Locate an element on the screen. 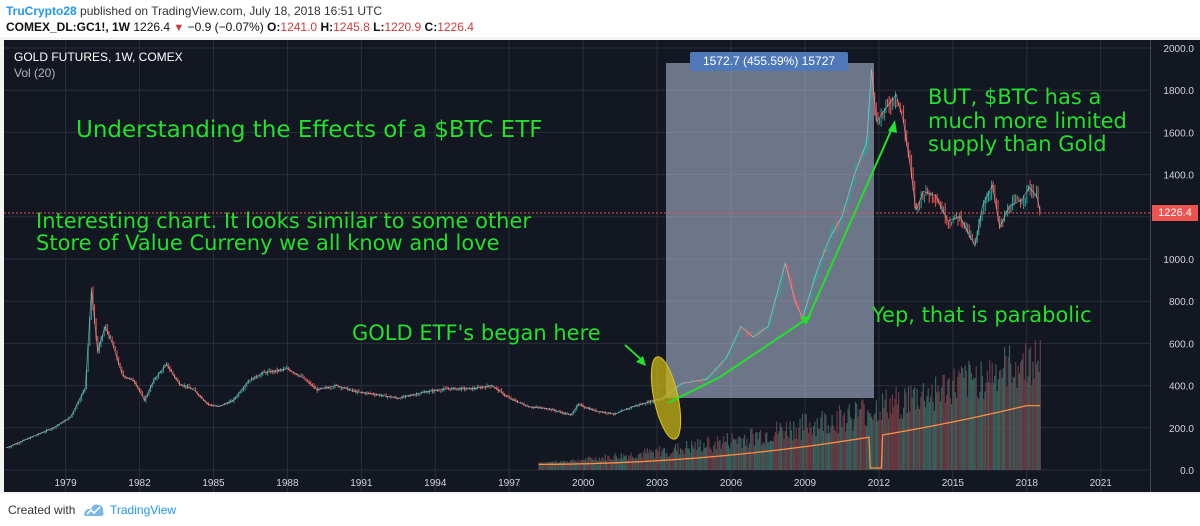 This screenshot has width=1200, height=526. low-value: 1220.9 is located at coordinates (403, 27).